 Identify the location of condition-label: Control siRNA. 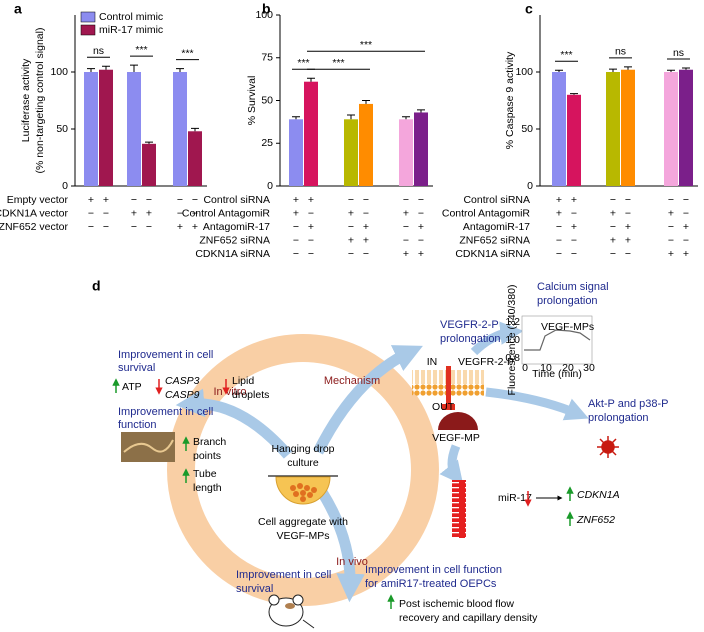
(236, 200).